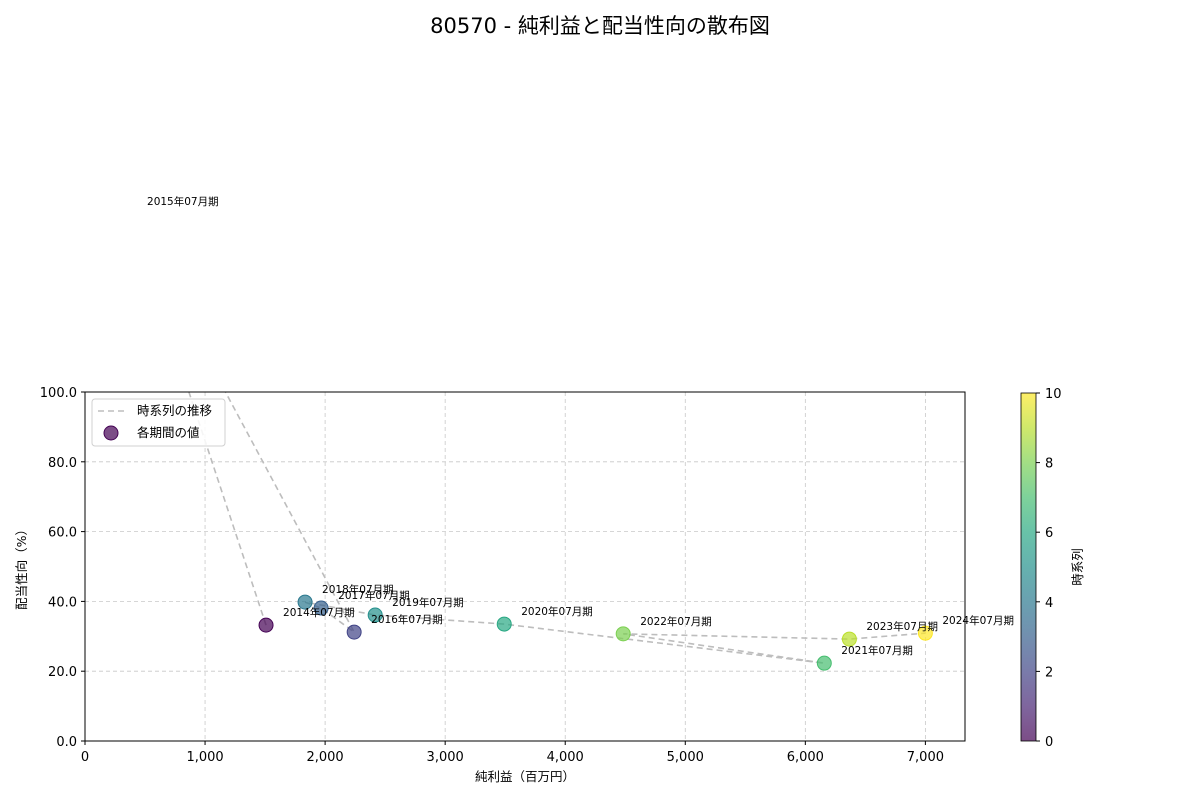 The width and height of the screenshot is (1200, 800). I want to click on point-annotation: 2022年07月期, so click(676, 621).